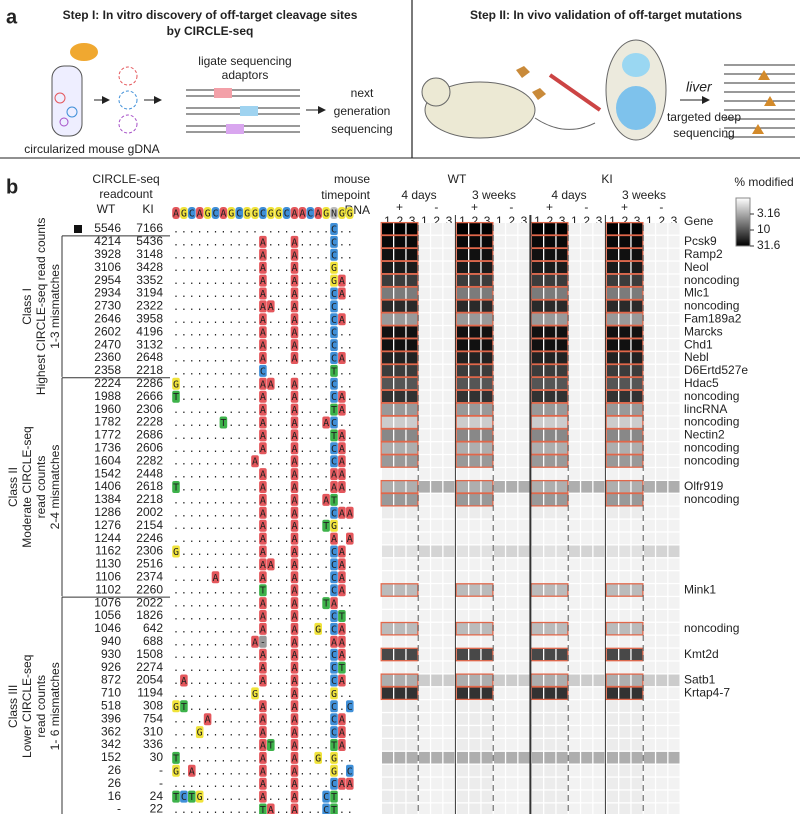 This screenshot has width=800, height=814. Describe the element at coordinates (107, 447) in the screenshot. I see `readcount: 1736` at that location.